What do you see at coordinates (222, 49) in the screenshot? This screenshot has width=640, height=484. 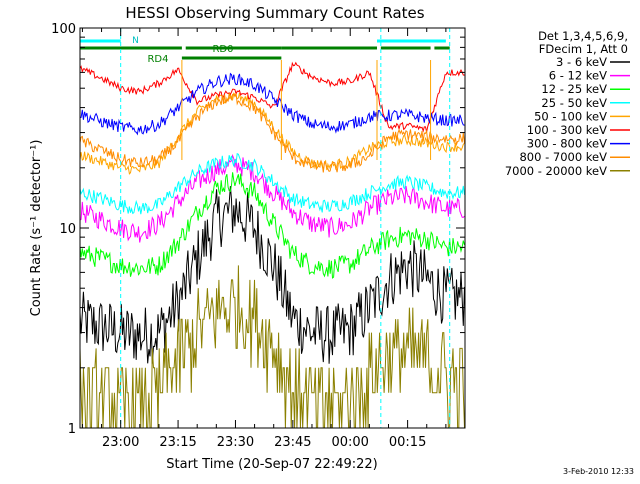 I see `rd0-label: RD0` at bounding box center [222, 49].